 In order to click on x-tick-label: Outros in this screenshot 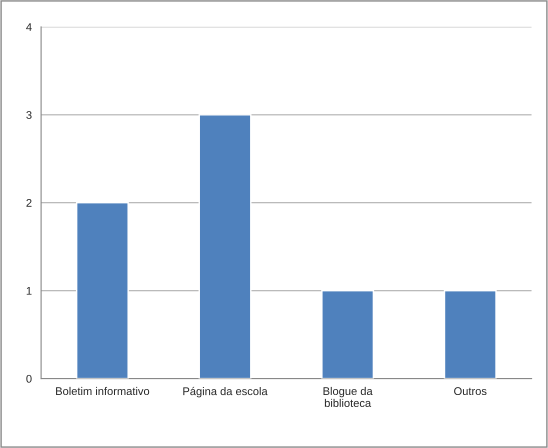, I will do `click(470, 391)`.